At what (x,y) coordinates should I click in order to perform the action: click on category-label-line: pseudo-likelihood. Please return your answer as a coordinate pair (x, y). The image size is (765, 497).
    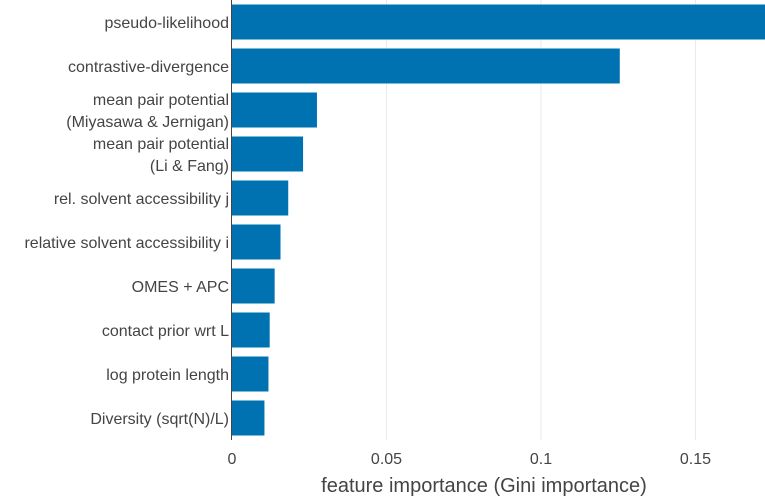
    Looking at the image, I should click on (166, 23).